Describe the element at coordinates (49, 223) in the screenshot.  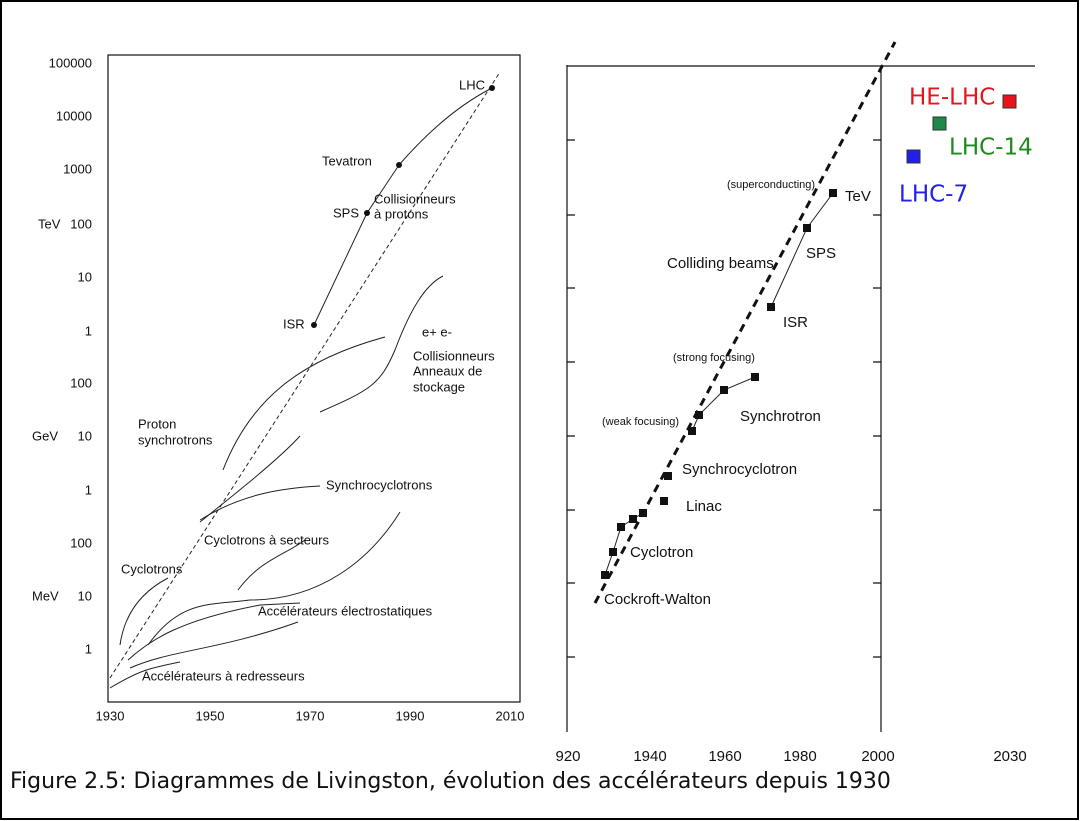
I see `unit-label: TeV` at that location.